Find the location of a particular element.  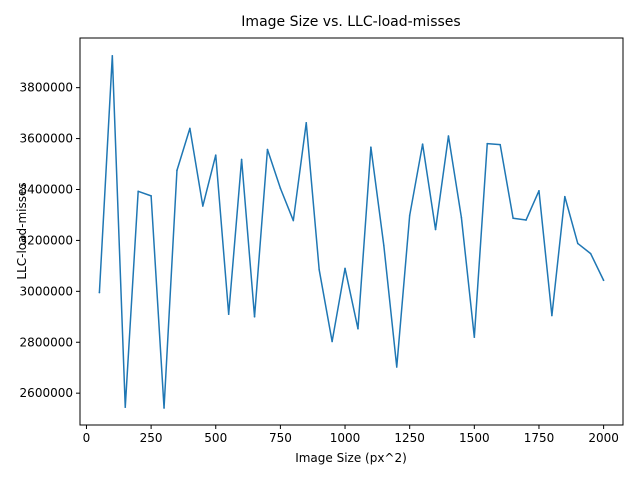

chart-title: Image Size vs. LLC-load-misses is located at coordinates (350, 22).